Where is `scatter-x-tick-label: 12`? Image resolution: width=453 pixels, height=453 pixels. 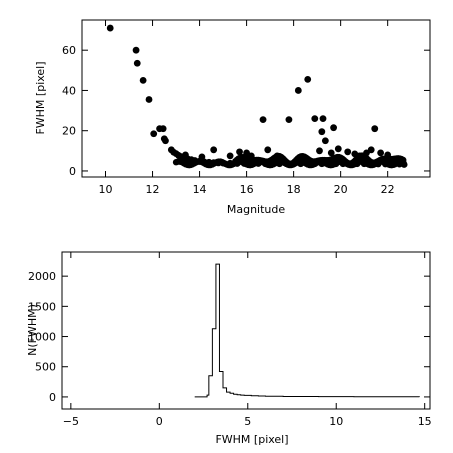
scatter-x-tick-label: 12 is located at coordinates (153, 189).